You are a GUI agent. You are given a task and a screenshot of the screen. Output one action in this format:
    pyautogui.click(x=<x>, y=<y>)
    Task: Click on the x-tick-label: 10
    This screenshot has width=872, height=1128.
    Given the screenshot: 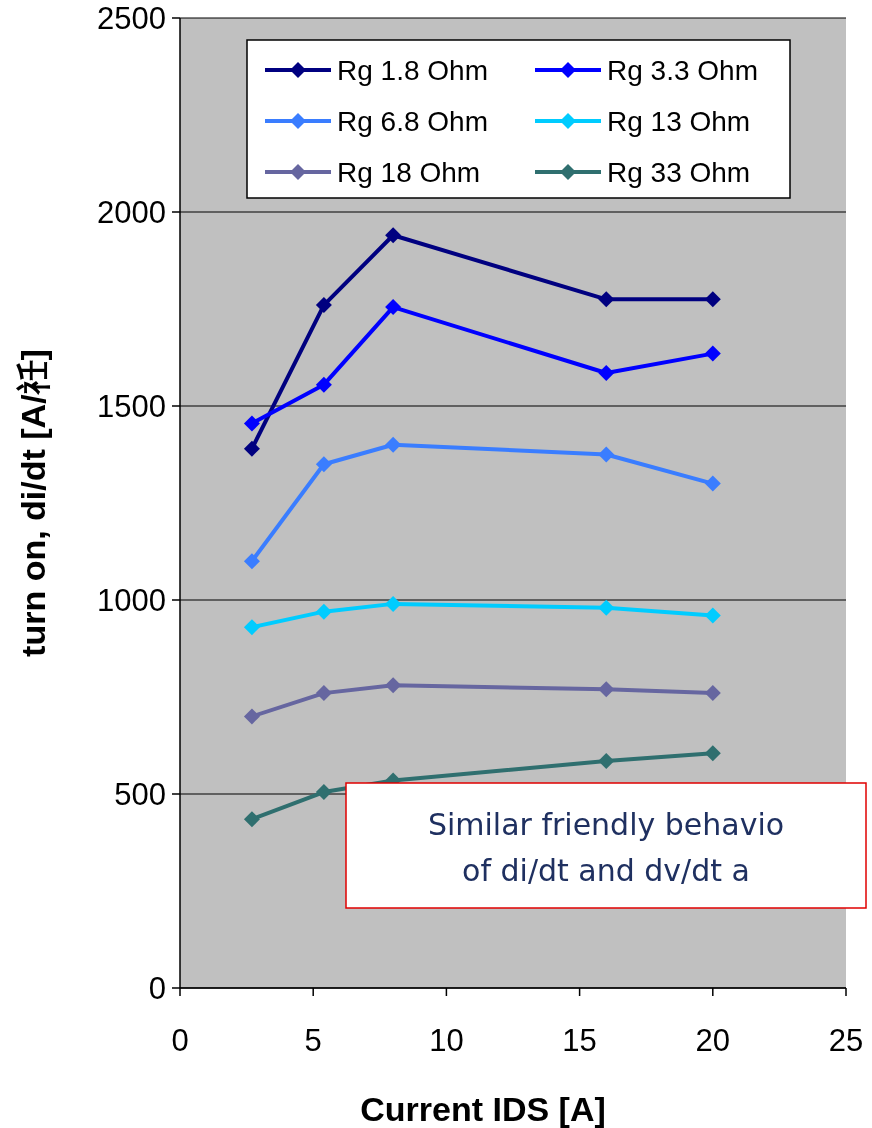 What is the action you would take?
    pyautogui.click(x=446, y=1040)
    